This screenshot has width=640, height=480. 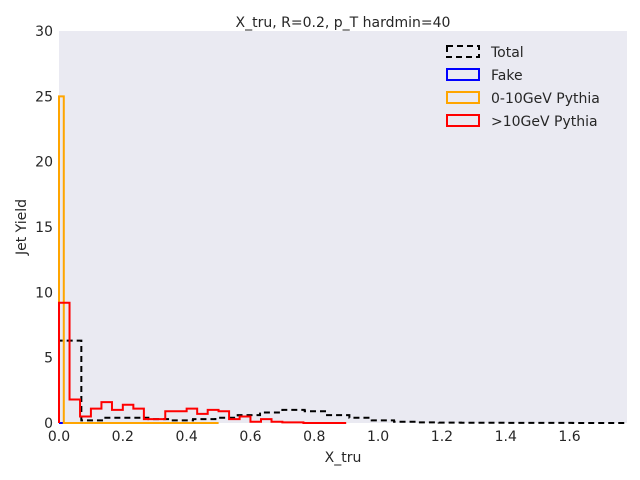 I want to click on y-tick-label: 10, so click(x=44, y=293).